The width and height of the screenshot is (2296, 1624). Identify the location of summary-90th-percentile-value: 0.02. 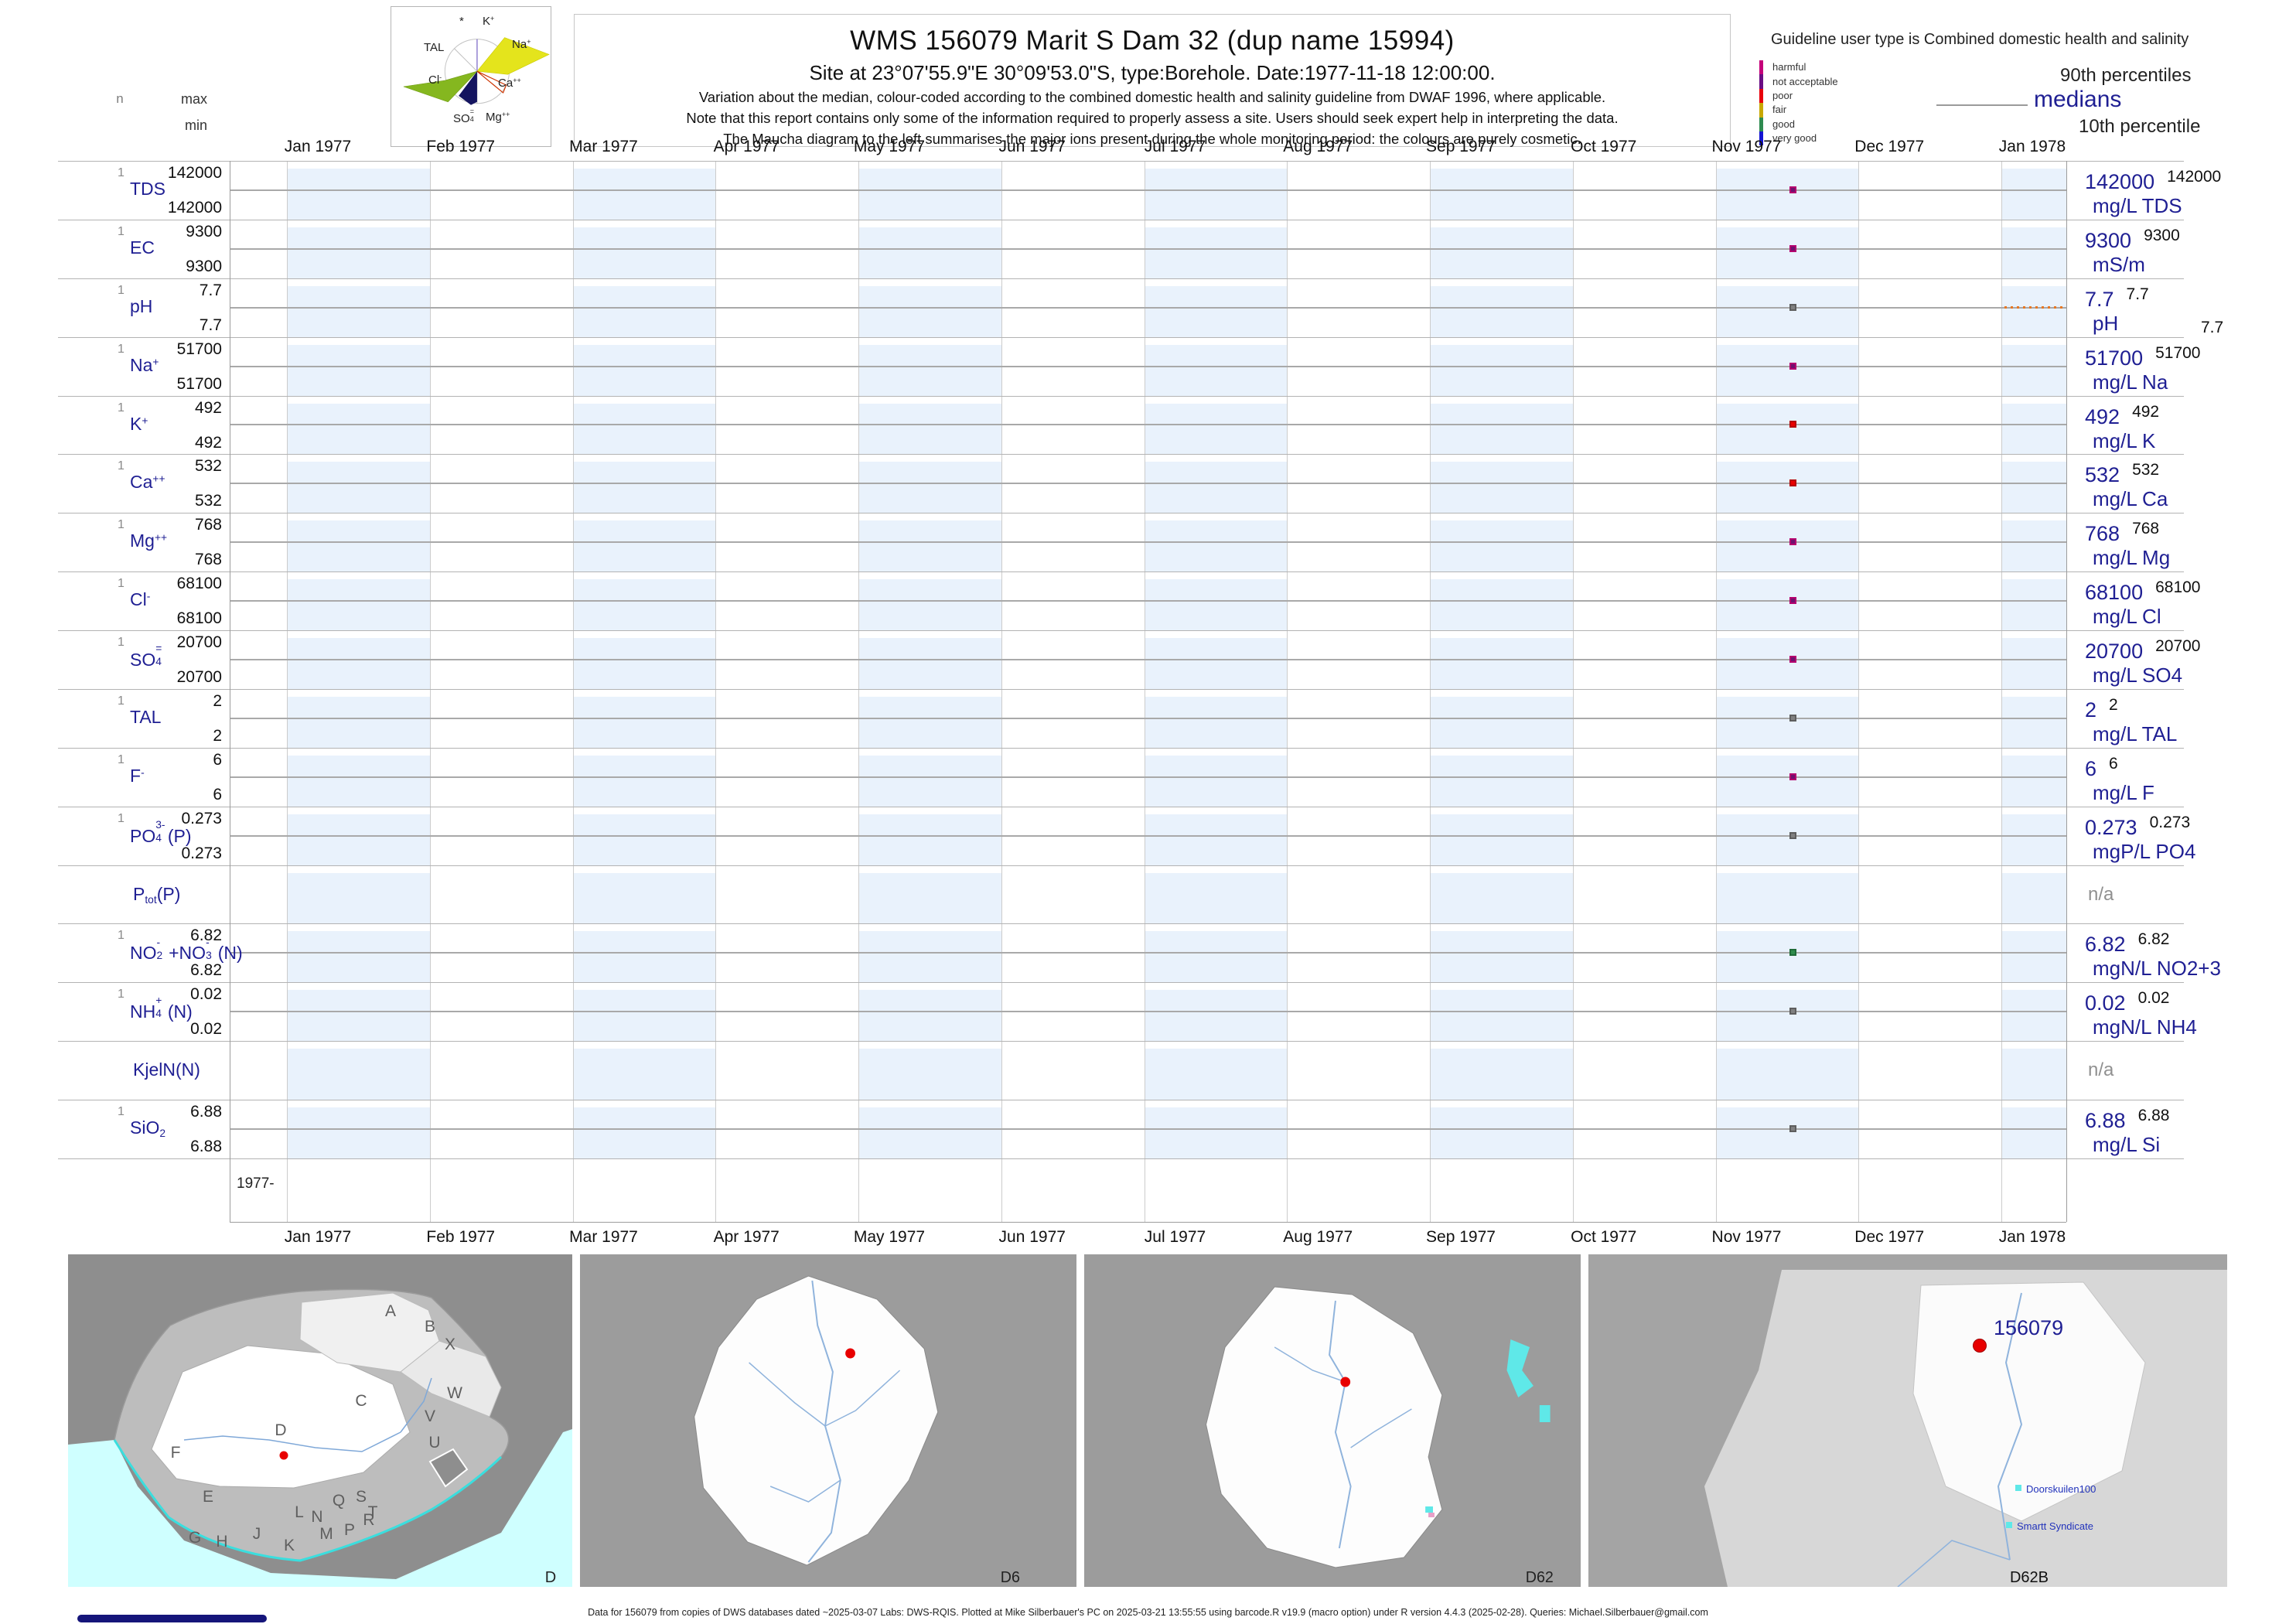
(2153, 998).